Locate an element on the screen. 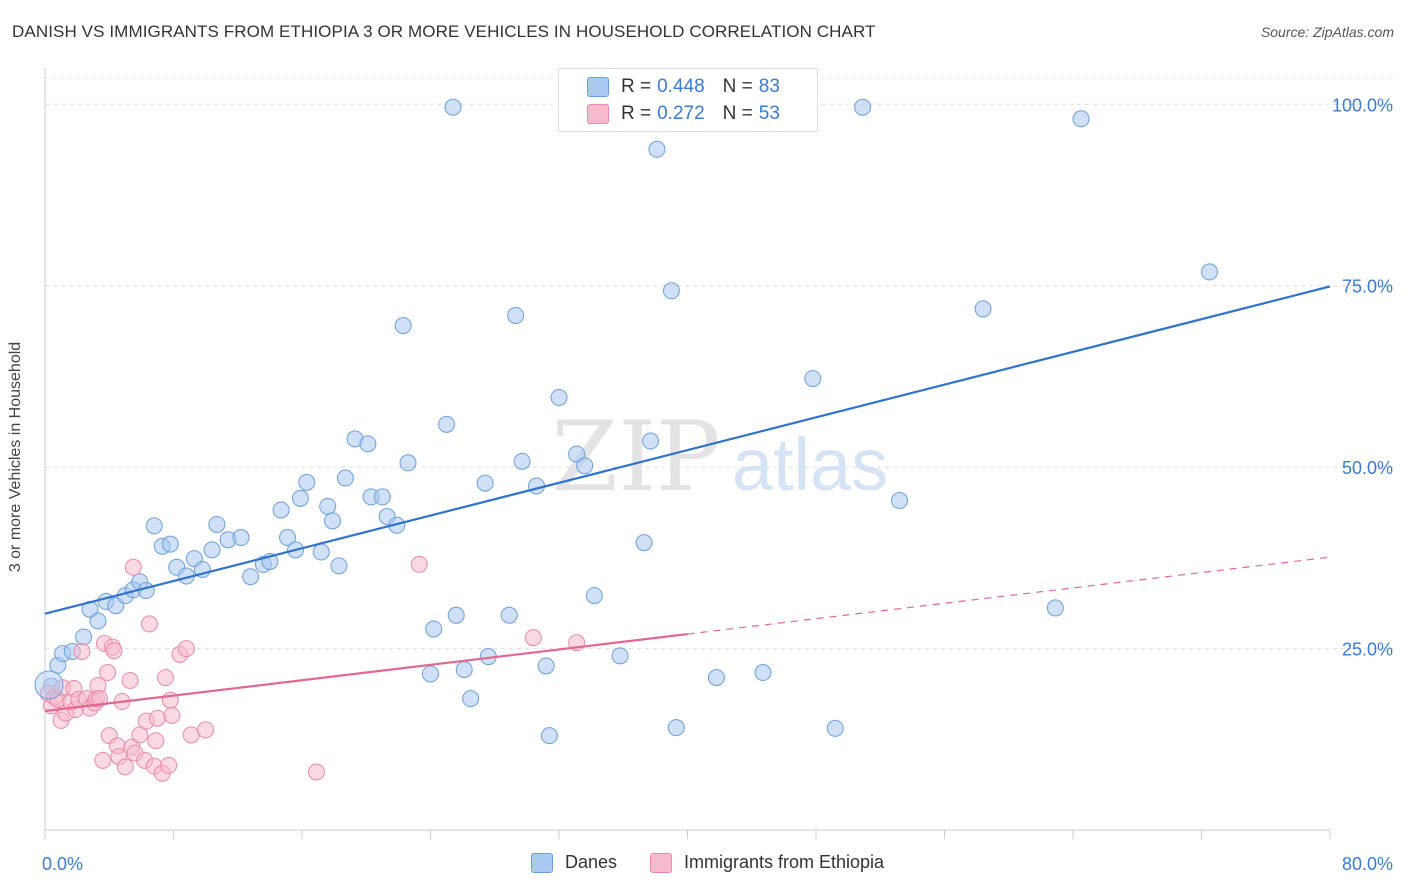  x-tick-label: 80.0% is located at coordinates (1367, 864).